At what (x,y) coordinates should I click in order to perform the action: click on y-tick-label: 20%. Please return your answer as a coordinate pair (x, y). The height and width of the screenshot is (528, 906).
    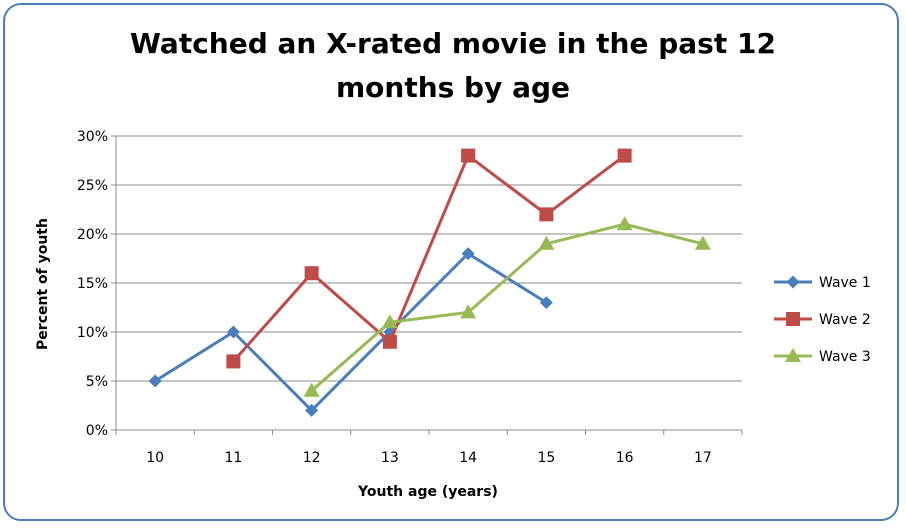
    Looking at the image, I should click on (92, 235).